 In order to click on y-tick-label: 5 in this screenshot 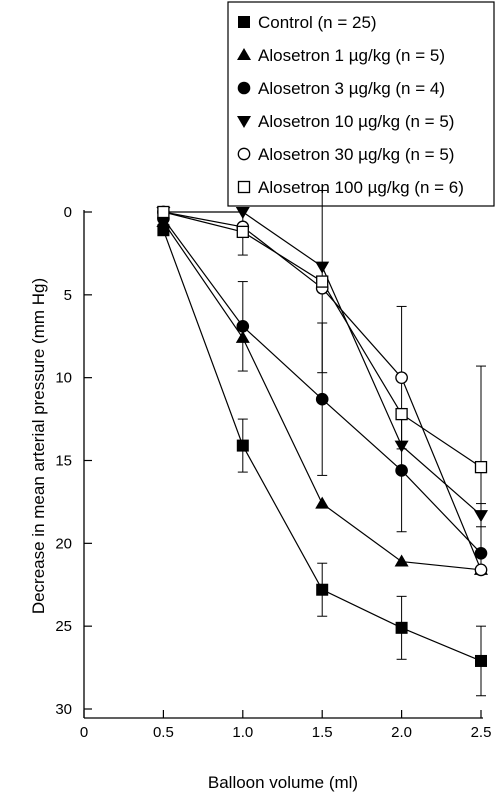, I will do `click(68, 295)`.